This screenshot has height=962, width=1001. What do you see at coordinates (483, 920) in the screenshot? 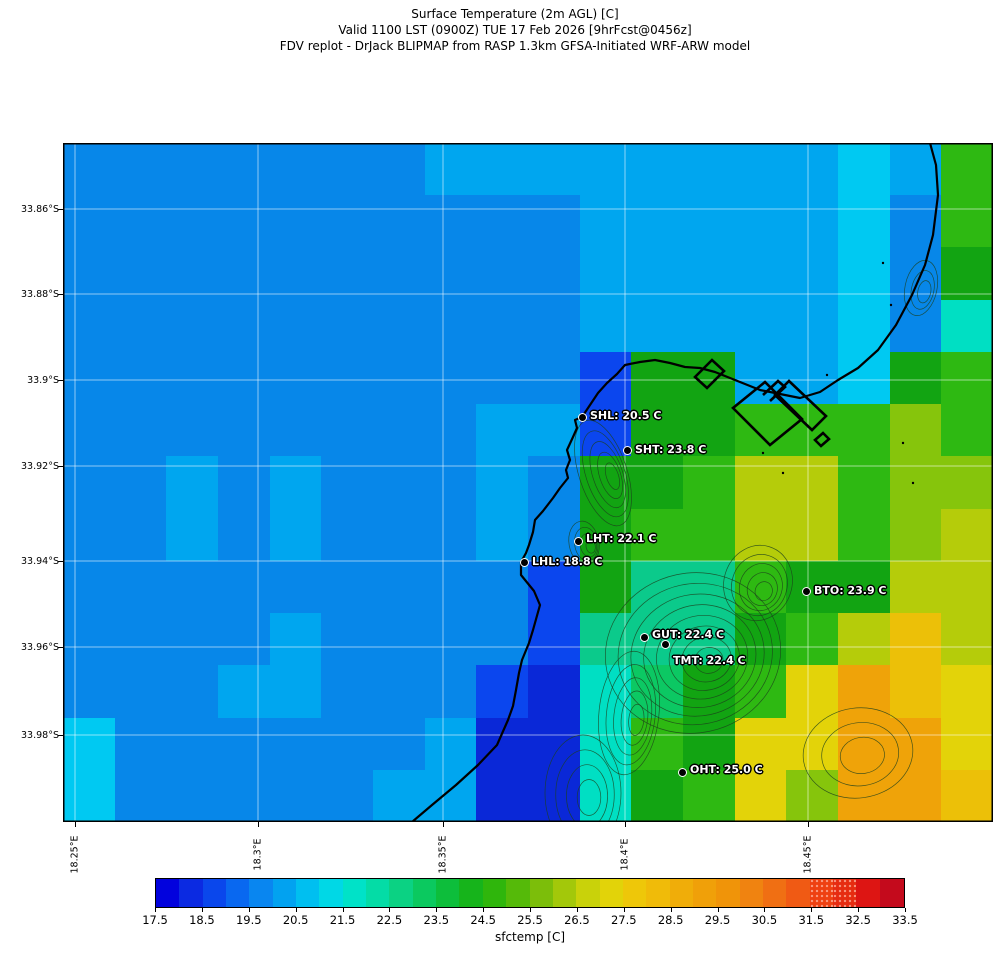
I see `colorbar-tick-label: 24.5` at bounding box center [483, 920].